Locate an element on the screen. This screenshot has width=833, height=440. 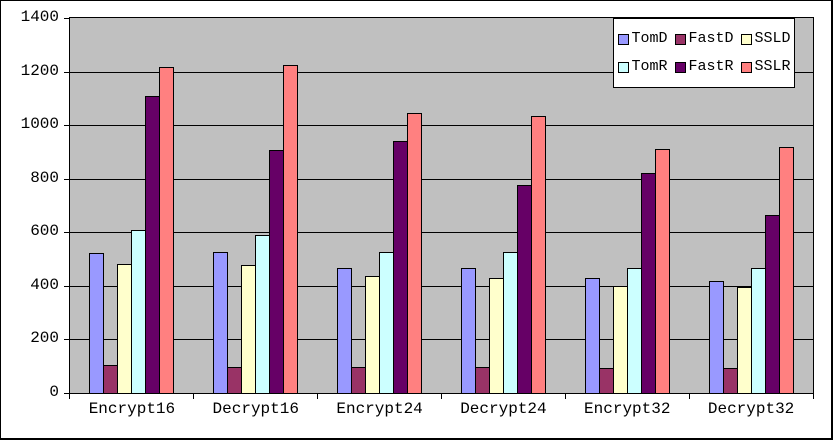
legend-label: TomD is located at coordinates (649, 38).